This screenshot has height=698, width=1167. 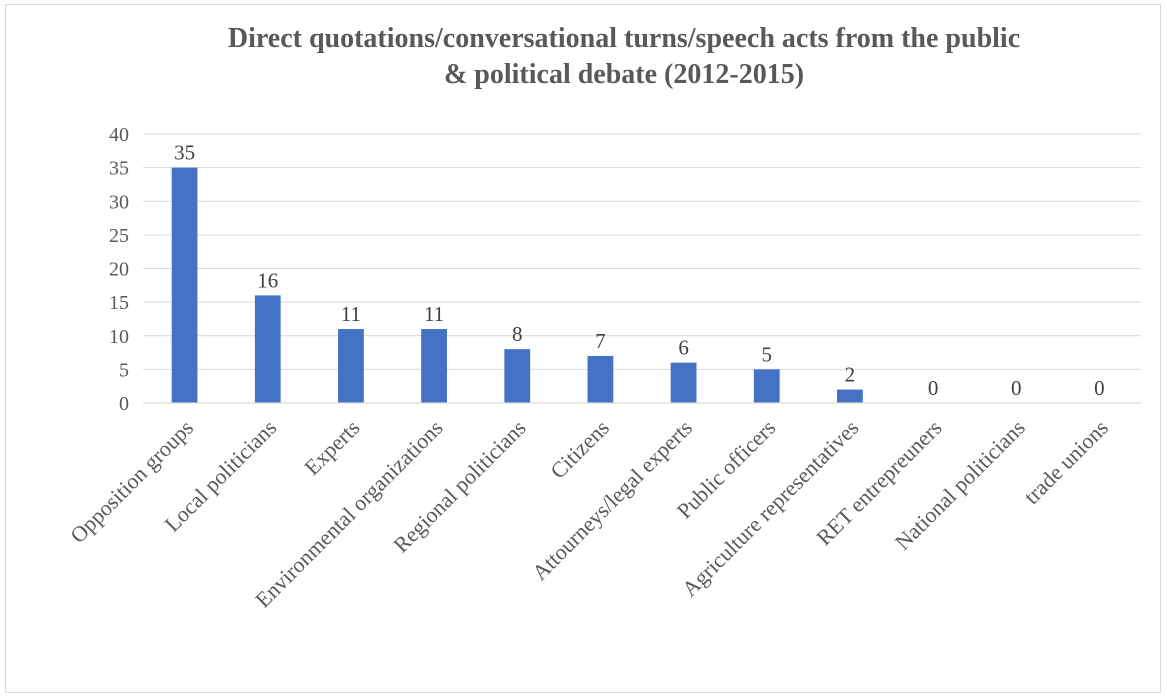 I want to click on y-tick-label: 30, so click(x=119, y=202).